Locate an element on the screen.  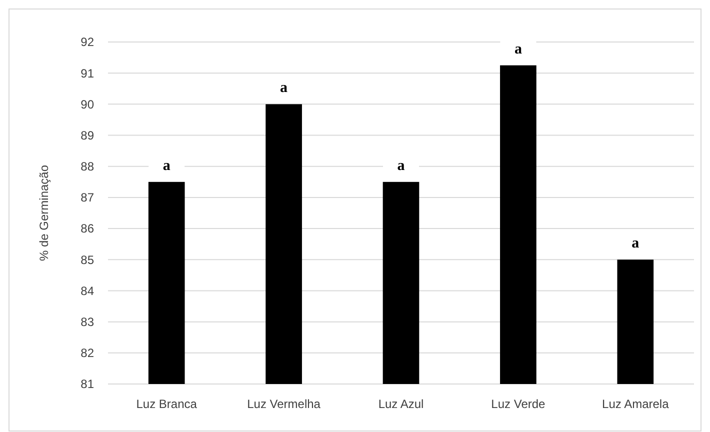
y-tick-label: 87 is located at coordinates (87, 197).